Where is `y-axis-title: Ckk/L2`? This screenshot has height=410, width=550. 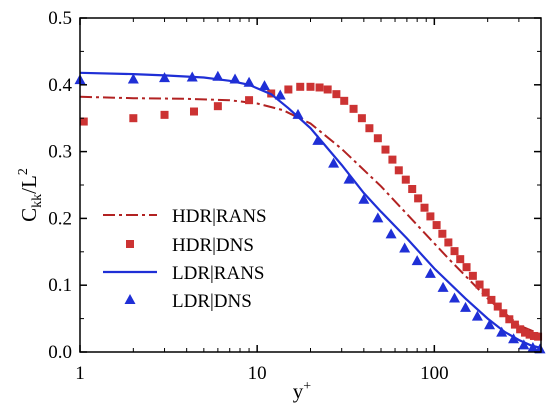 y-axis-title: Ckk/L2 is located at coordinates (30, 195).